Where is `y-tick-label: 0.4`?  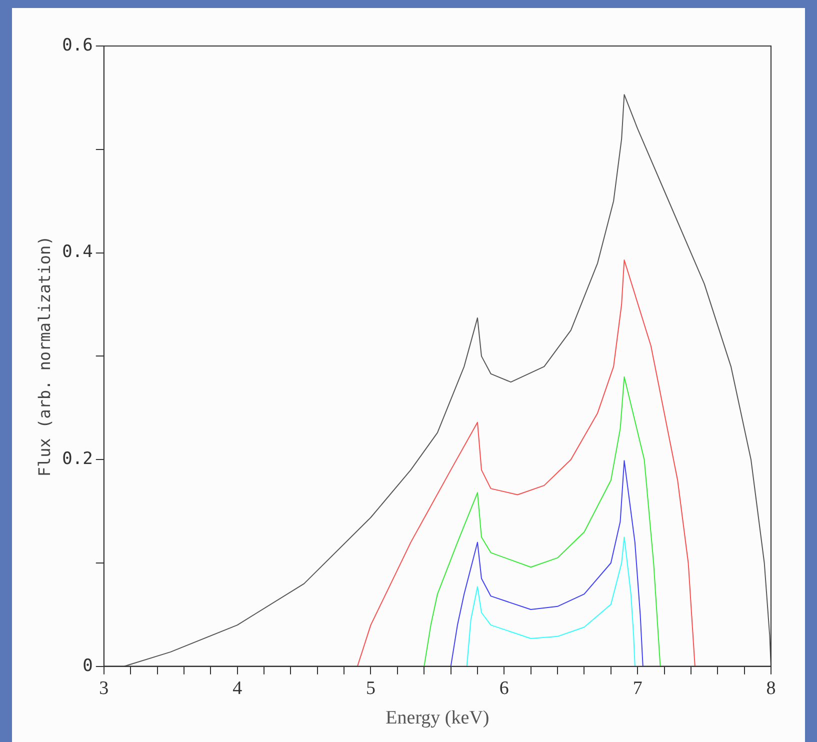
y-tick-label: 0.4 is located at coordinates (77, 252).